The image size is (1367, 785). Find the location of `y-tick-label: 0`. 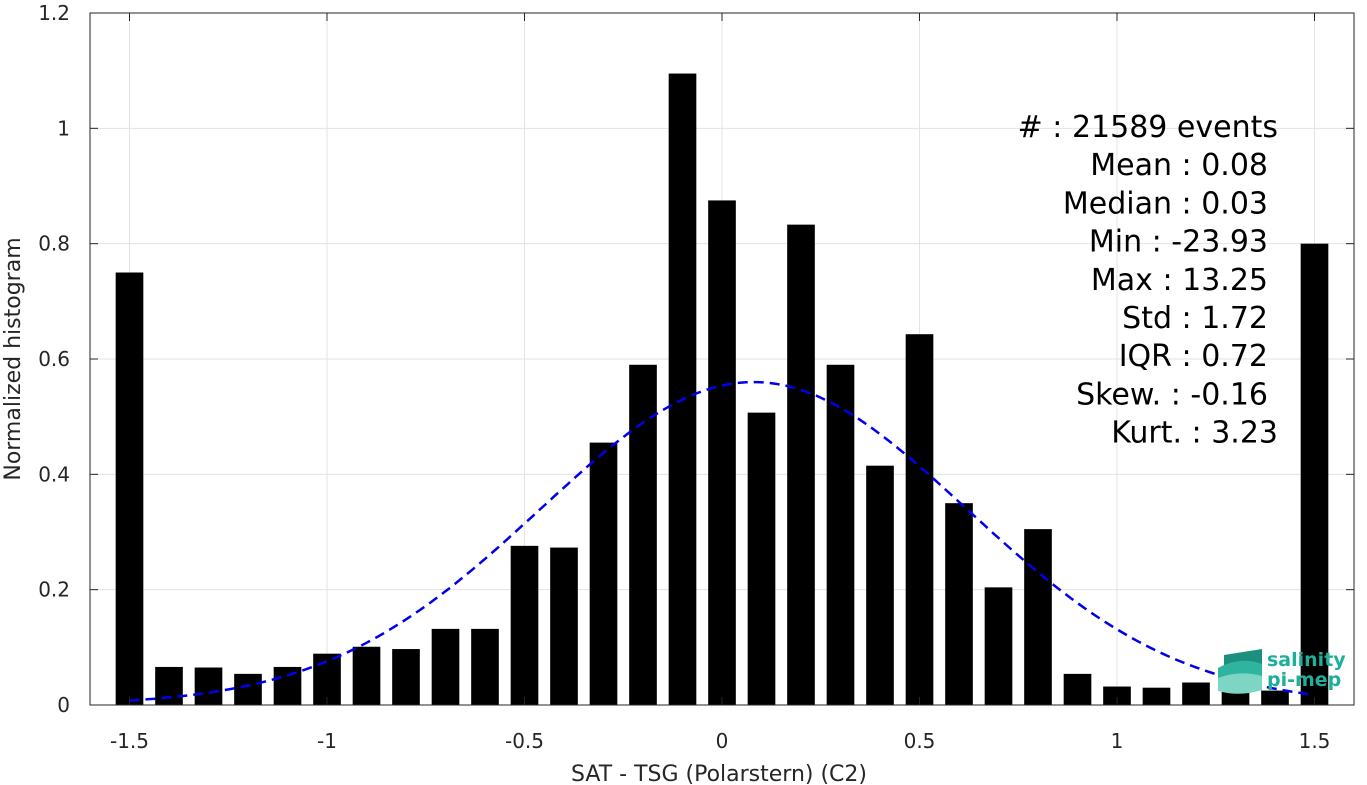

y-tick-label: 0 is located at coordinates (63, 705).